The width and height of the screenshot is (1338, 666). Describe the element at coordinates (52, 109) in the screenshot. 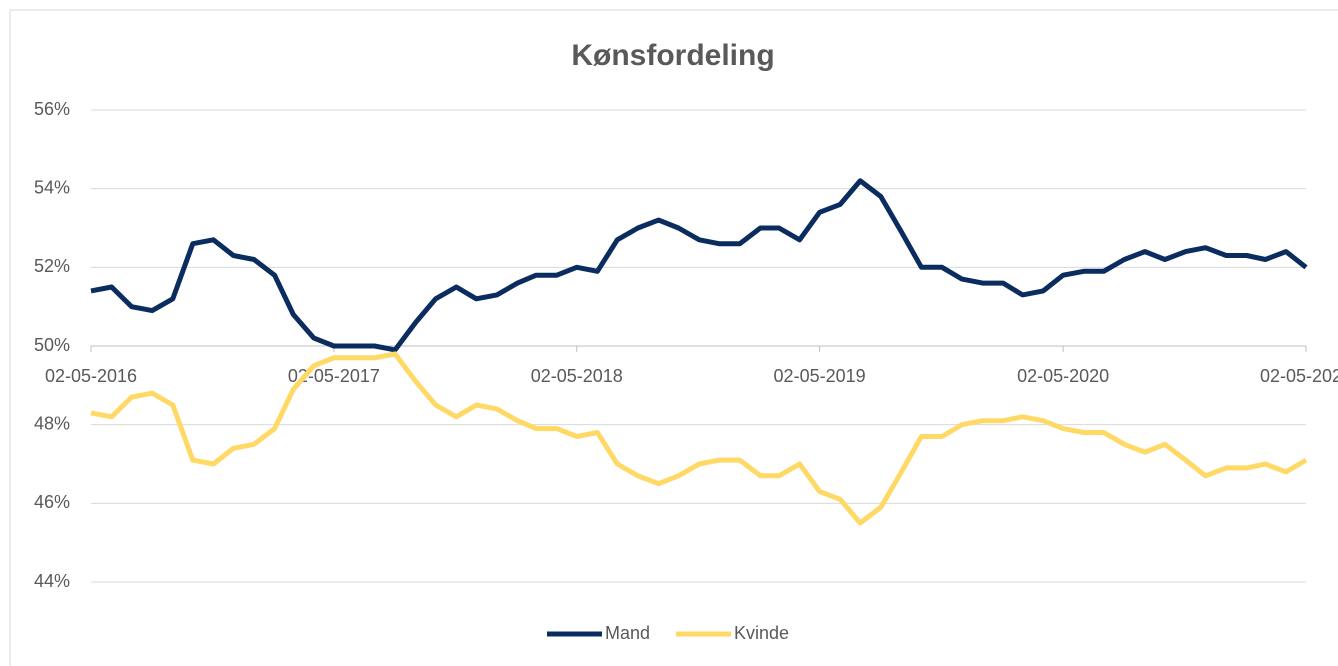

I see `y-tick-label: 56%` at that location.